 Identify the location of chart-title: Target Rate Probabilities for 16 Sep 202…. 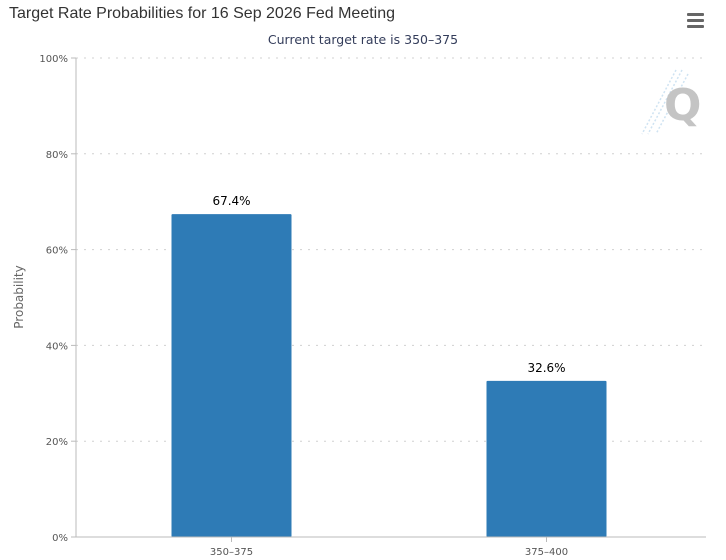
(202, 13).